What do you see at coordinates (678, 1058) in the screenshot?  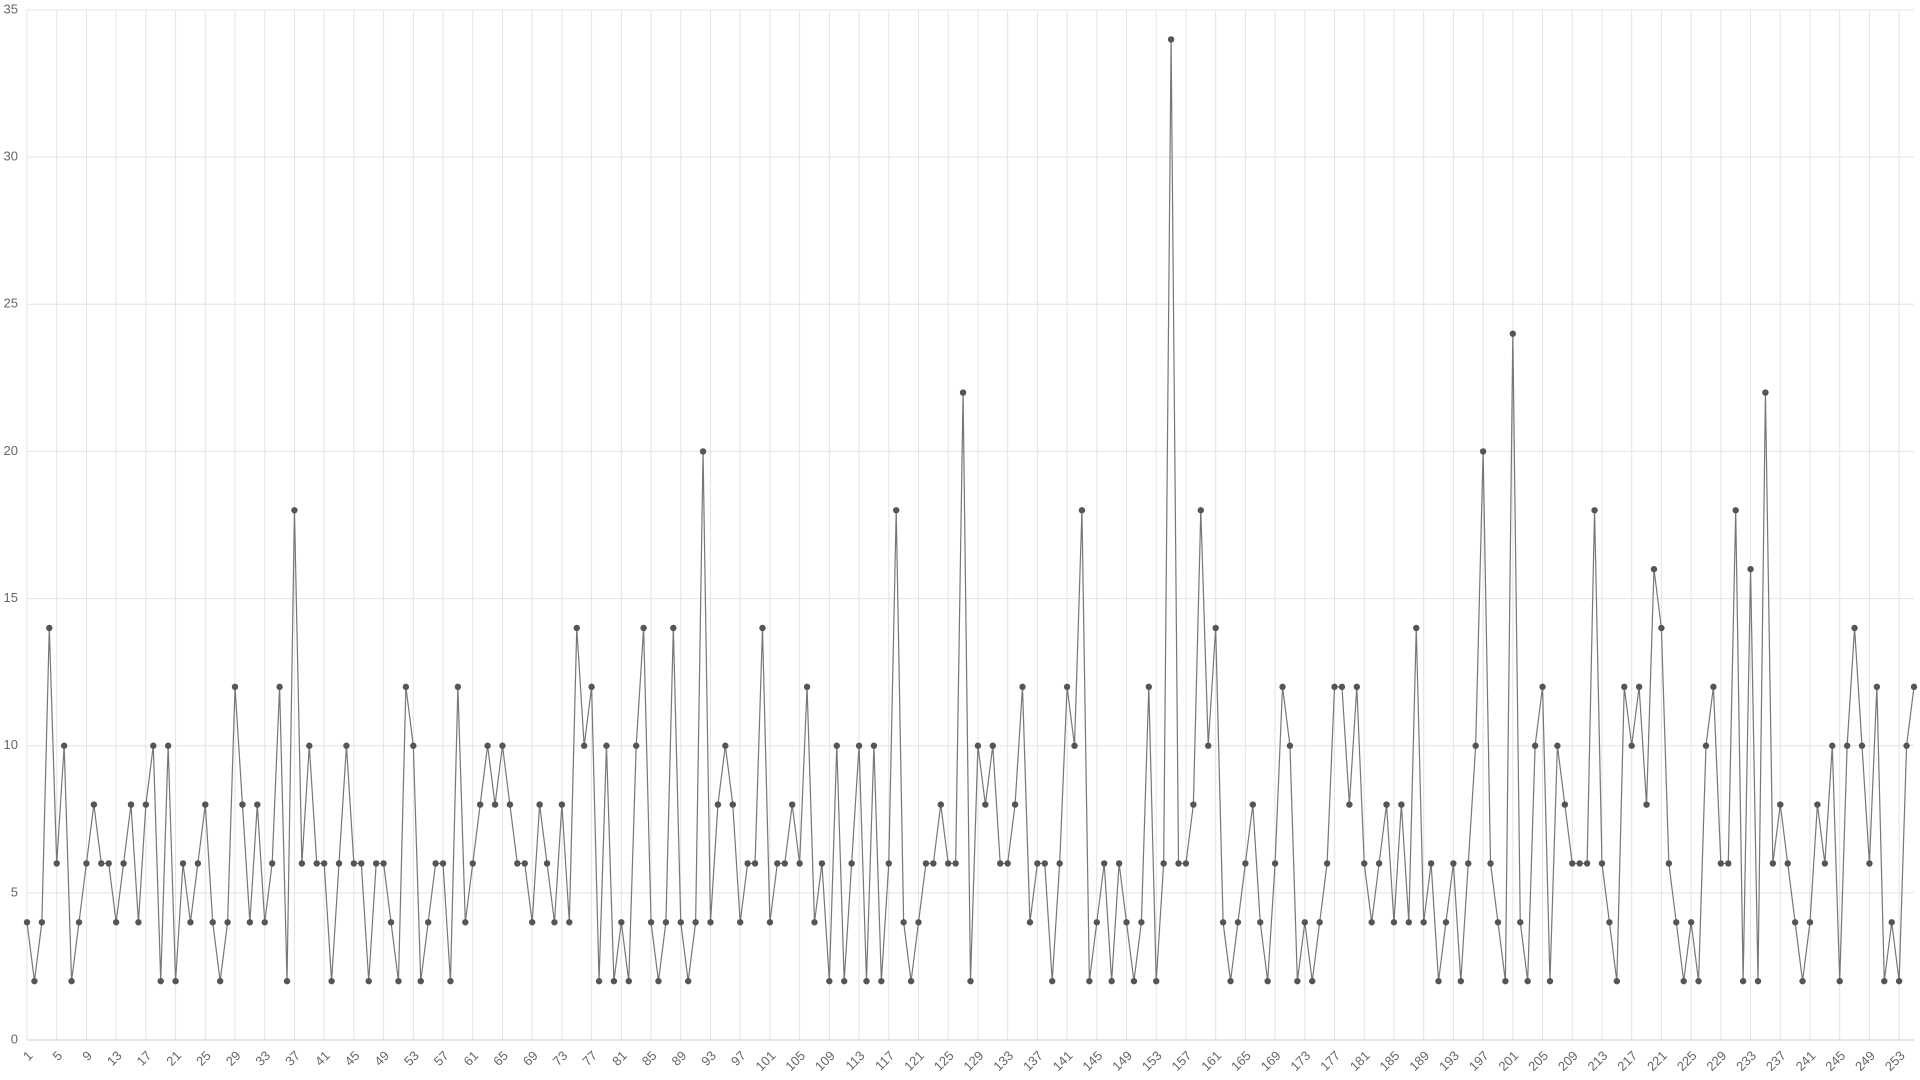 I see `x-tick-label: 89` at bounding box center [678, 1058].